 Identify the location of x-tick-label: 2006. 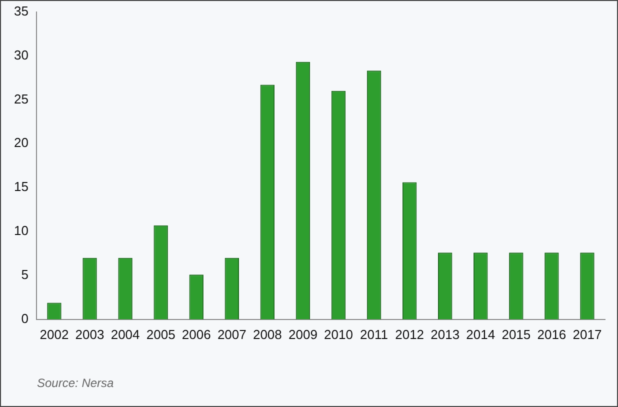
(196, 334).